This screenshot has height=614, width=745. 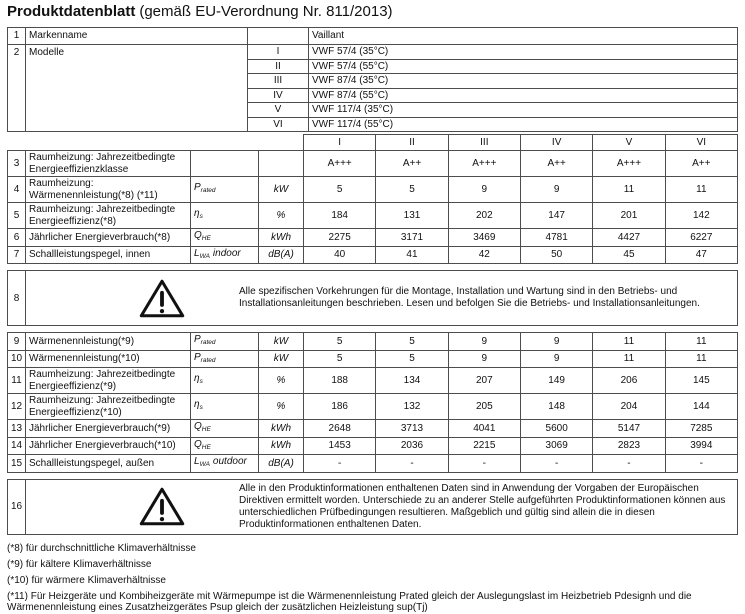 I want to click on model-name: VWF 57/4 (55°C), so click(x=523, y=66).